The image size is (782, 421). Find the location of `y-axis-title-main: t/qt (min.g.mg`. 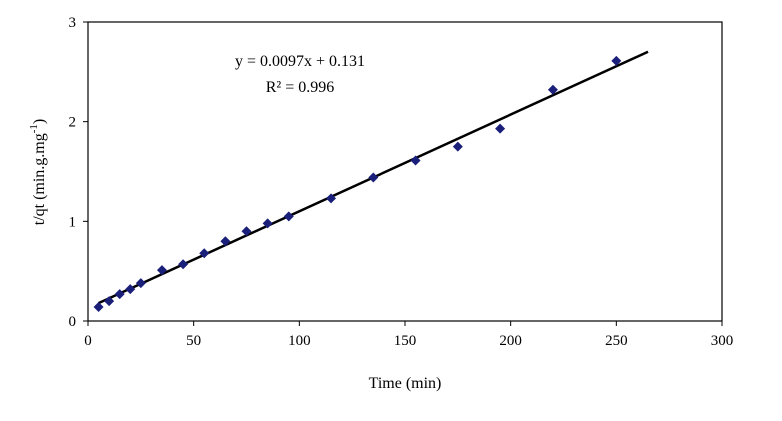

y-axis-title-main: t/qt (min.g.mg is located at coordinates (39, 179).